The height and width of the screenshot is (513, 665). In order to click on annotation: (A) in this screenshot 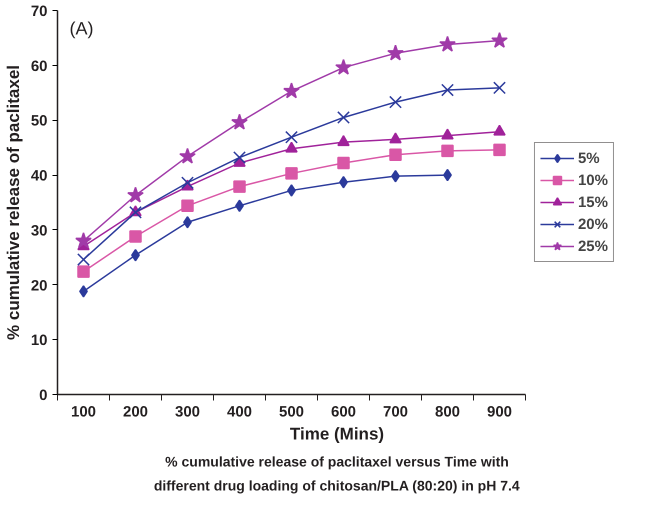, I will do `click(82, 28)`.